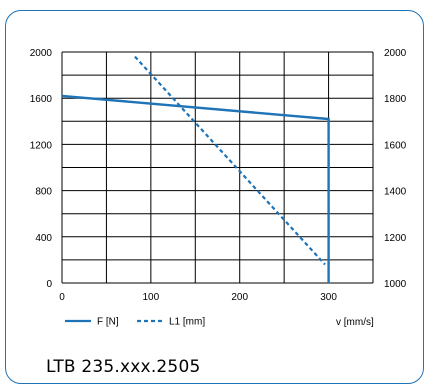  I want to click on y-left-tick-label: 0, so click(49, 284).